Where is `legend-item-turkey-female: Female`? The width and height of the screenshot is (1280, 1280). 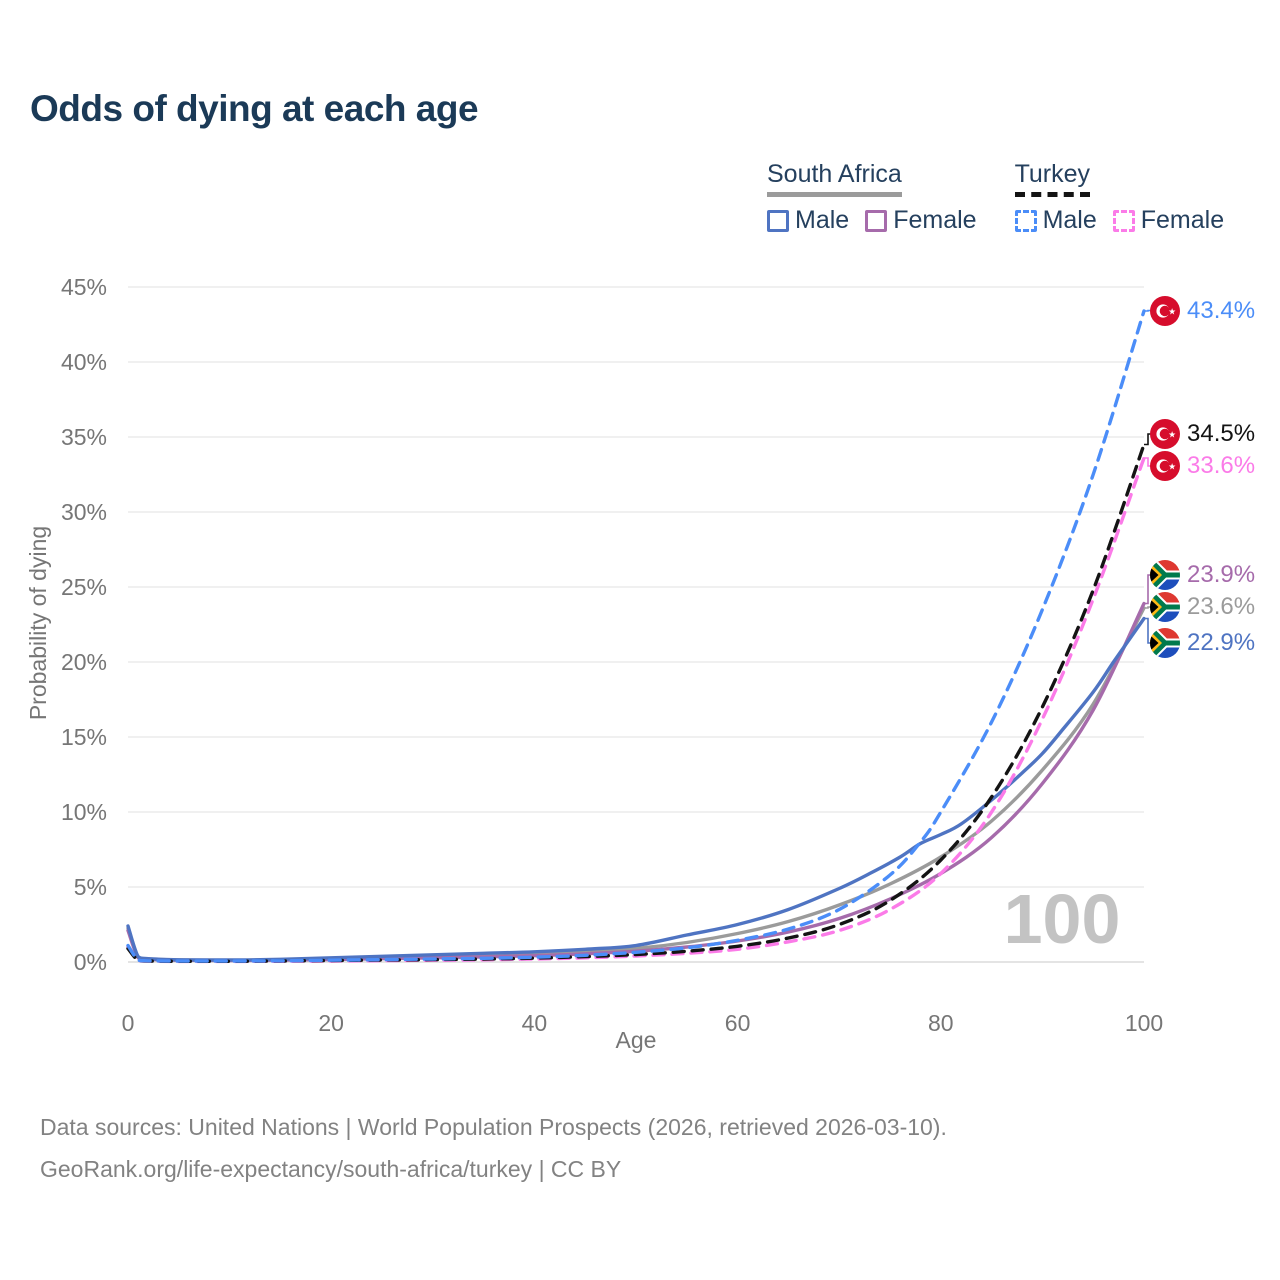
legend-item-turkey-female: Female is located at coordinates (1168, 220).